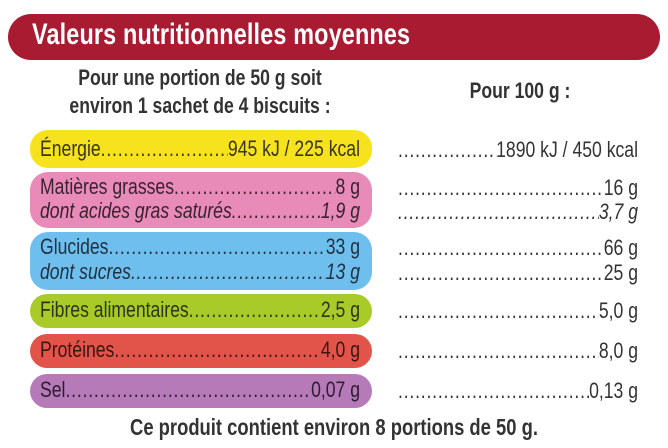 This screenshot has width=668, height=448. I want to click on saturated-fat-row: dont acides gras saturés 1,9 g, so click(200, 211).